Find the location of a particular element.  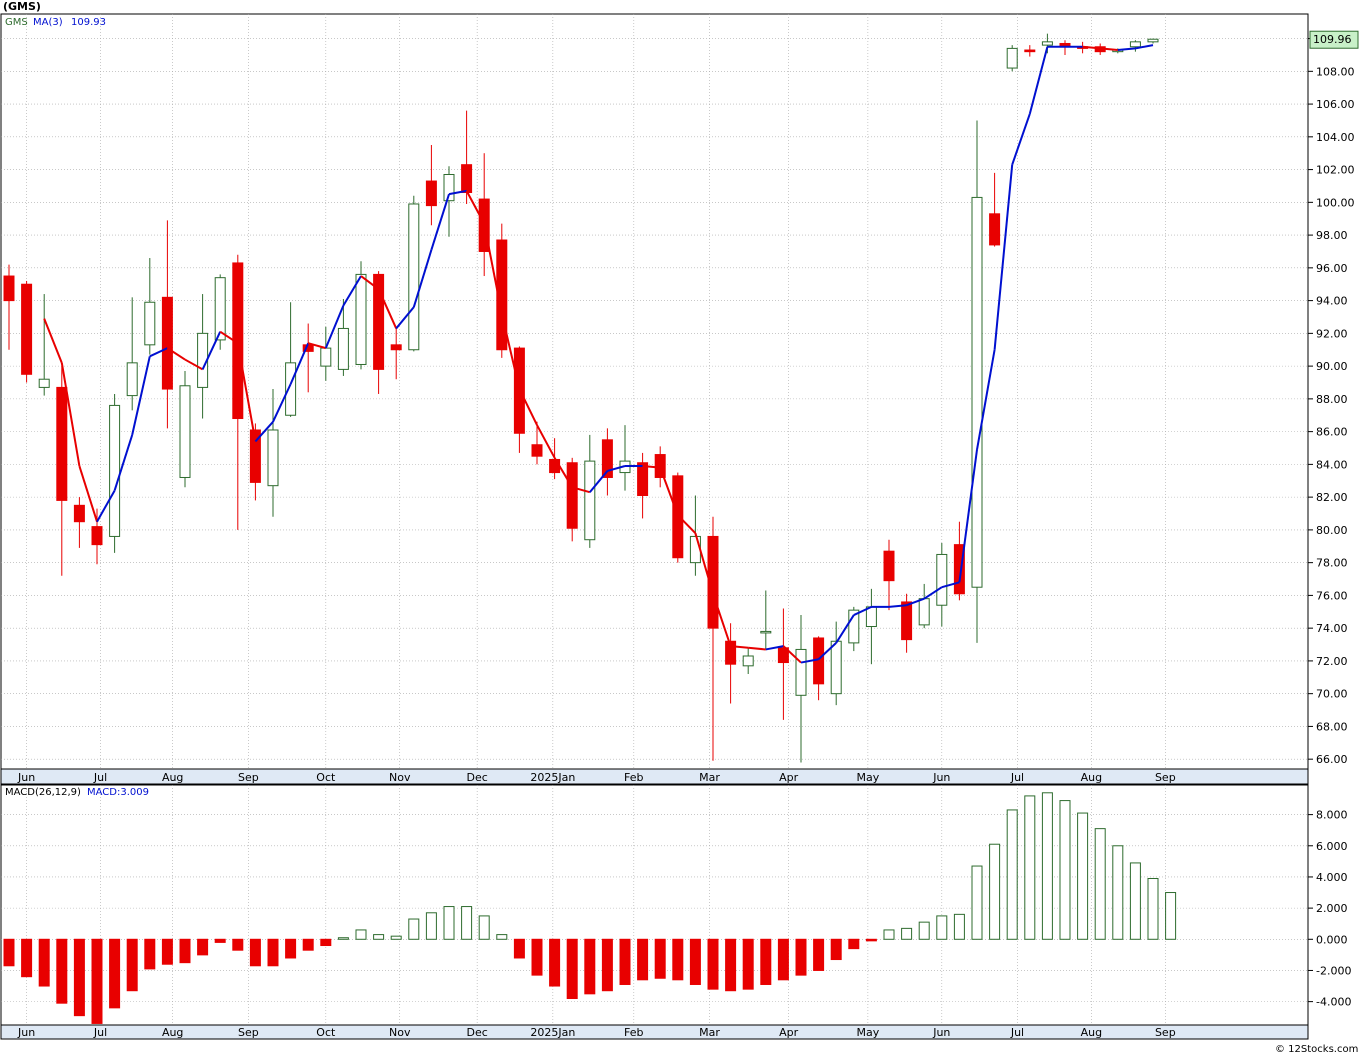

price-tick-label: 106.00 is located at coordinates (1335, 104).